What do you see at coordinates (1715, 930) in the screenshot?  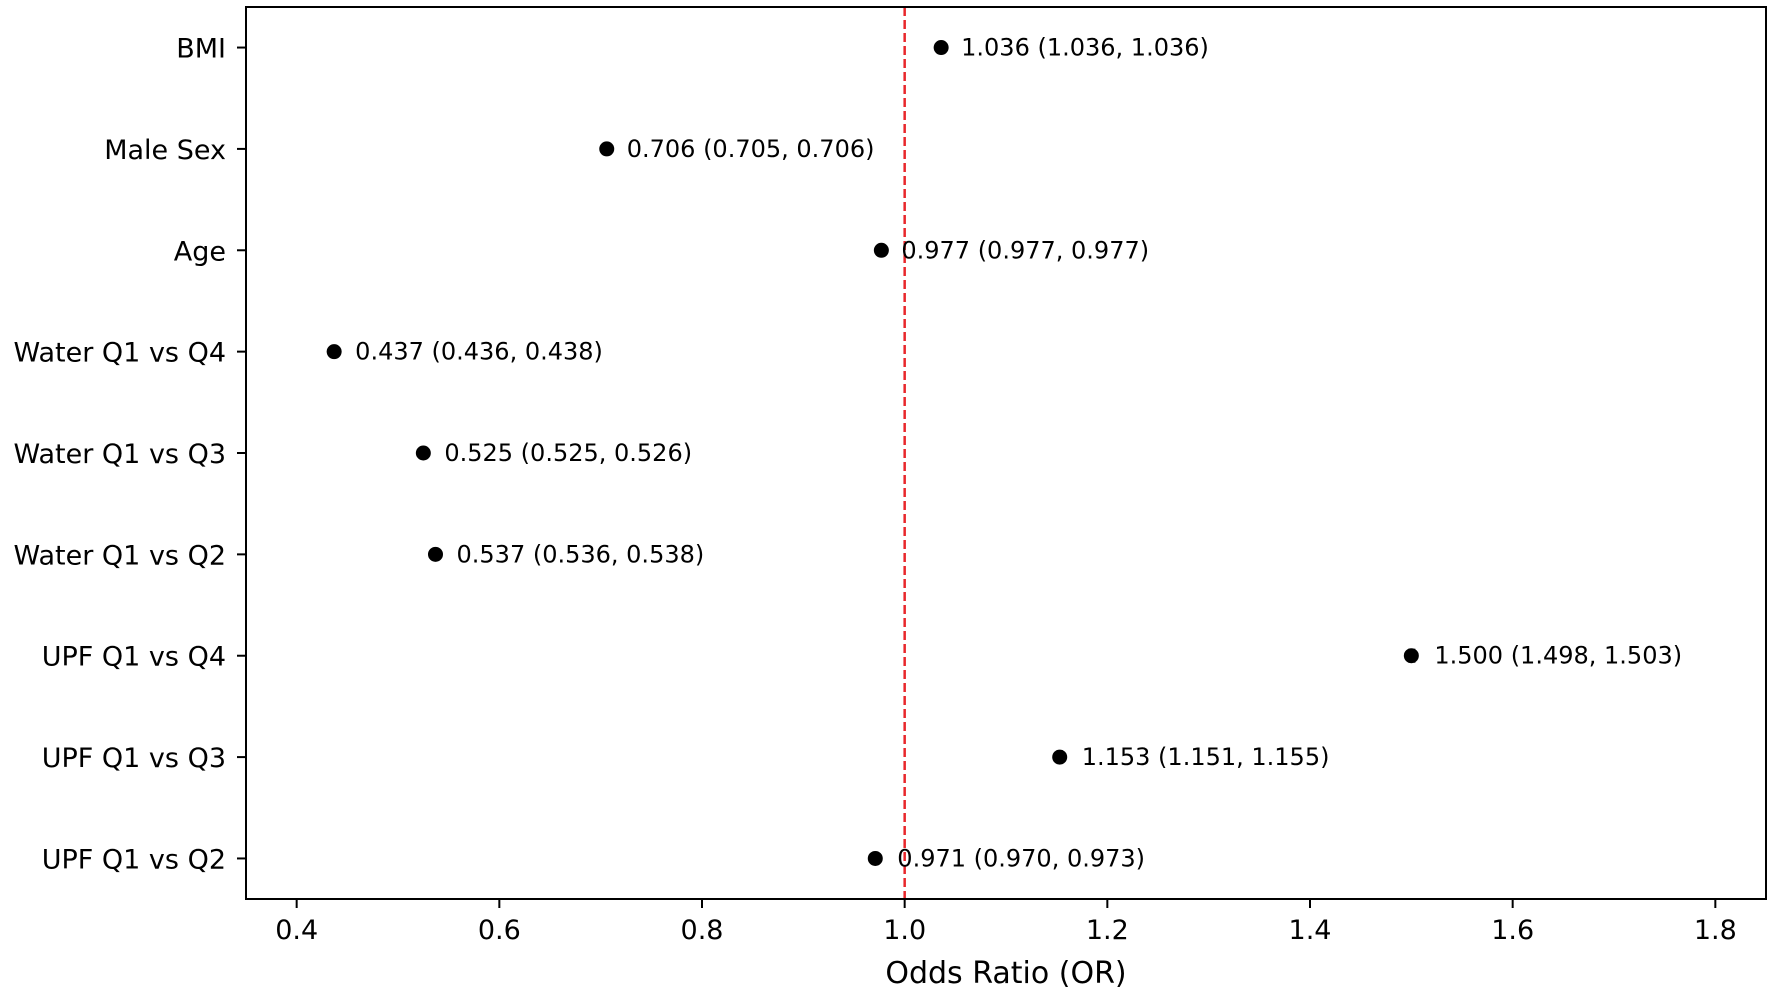 I see `x-tick-label: 1.8` at bounding box center [1715, 930].